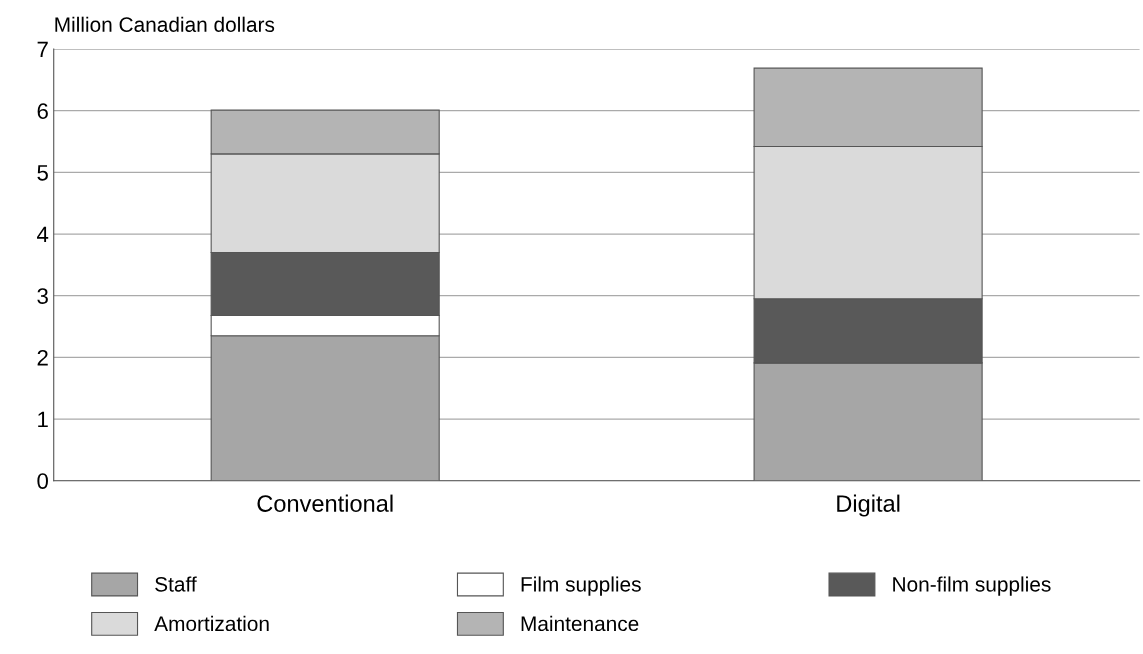 This screenshot has height=654, width=1143. I want to click on y-tick-label: 3, so click(42, 296).